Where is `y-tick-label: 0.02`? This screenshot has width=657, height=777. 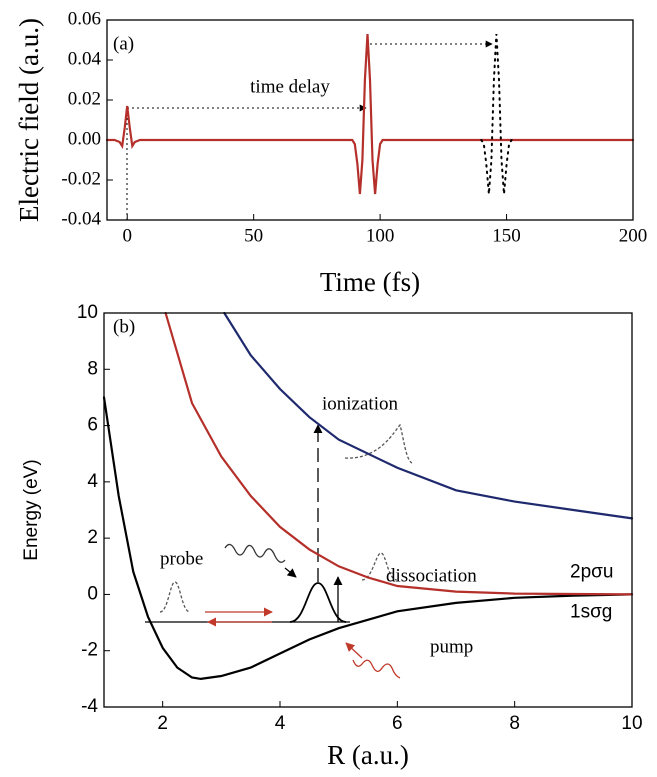 y-tick-label: 0.02 is located at coordinates (84, 98).